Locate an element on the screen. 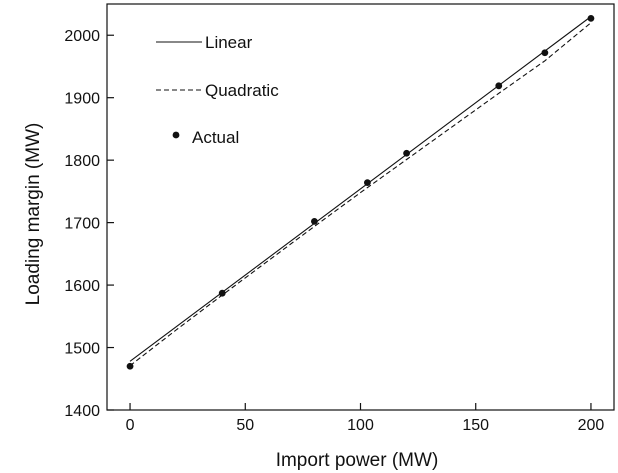  x-axis-ticks: 0 50 100 150 200 is located at coordinates (365, 418).